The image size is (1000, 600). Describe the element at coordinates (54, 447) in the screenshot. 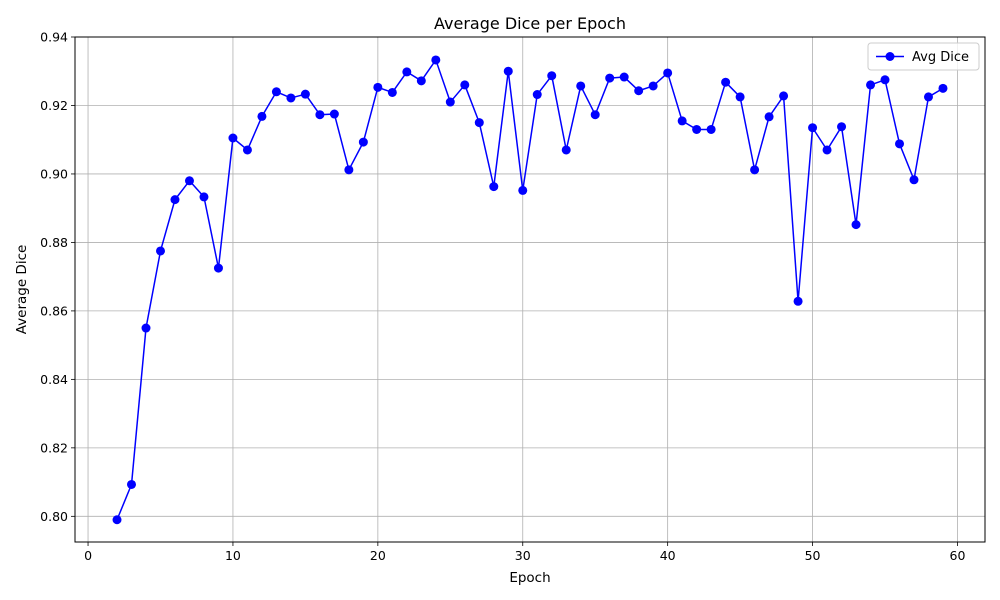

I see `y-tick-label: 0.82` at that location.